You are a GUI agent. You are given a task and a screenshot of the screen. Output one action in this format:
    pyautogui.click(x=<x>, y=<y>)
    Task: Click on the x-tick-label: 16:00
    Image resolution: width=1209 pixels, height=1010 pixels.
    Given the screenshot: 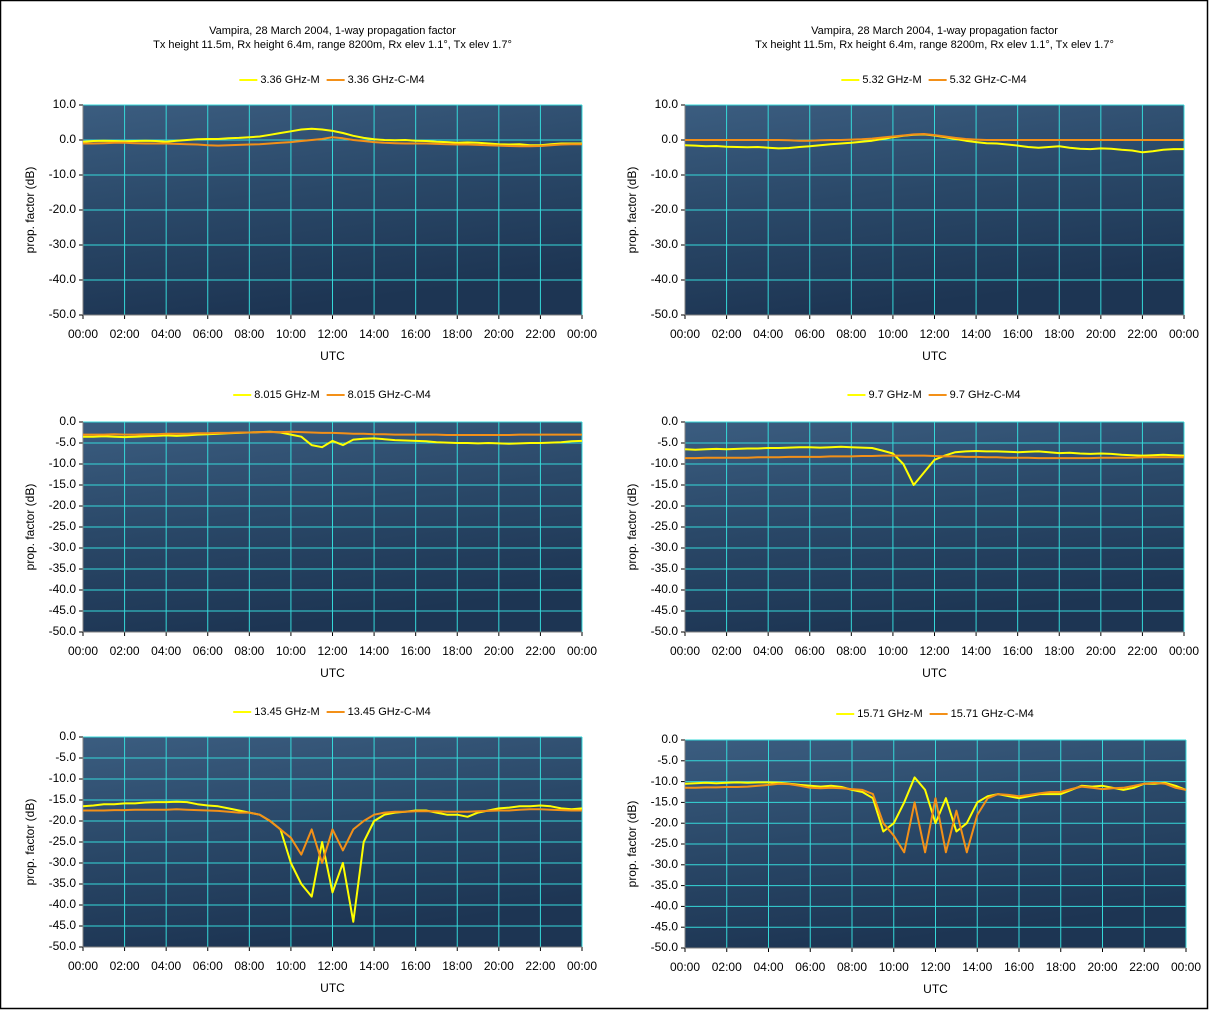 What is the action you would take?
    pyautogui.click(x=1018, y=651)
    